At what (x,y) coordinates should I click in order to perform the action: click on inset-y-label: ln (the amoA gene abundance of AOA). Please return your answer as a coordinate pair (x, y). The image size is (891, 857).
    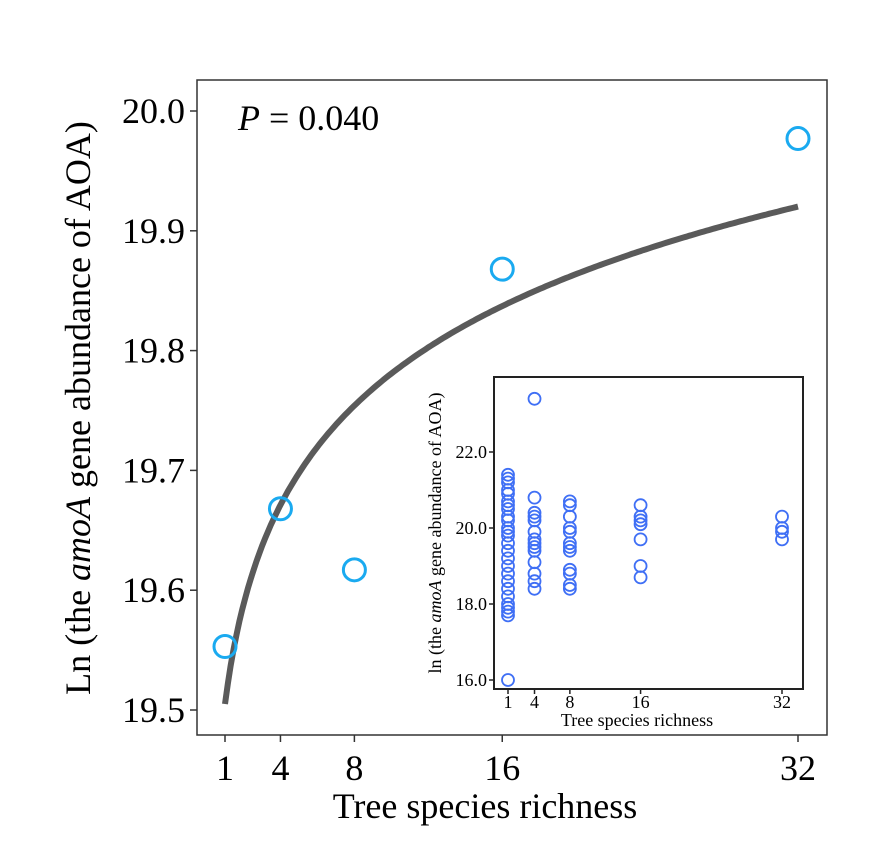
    Looking at the image, I should click on (435, 533).